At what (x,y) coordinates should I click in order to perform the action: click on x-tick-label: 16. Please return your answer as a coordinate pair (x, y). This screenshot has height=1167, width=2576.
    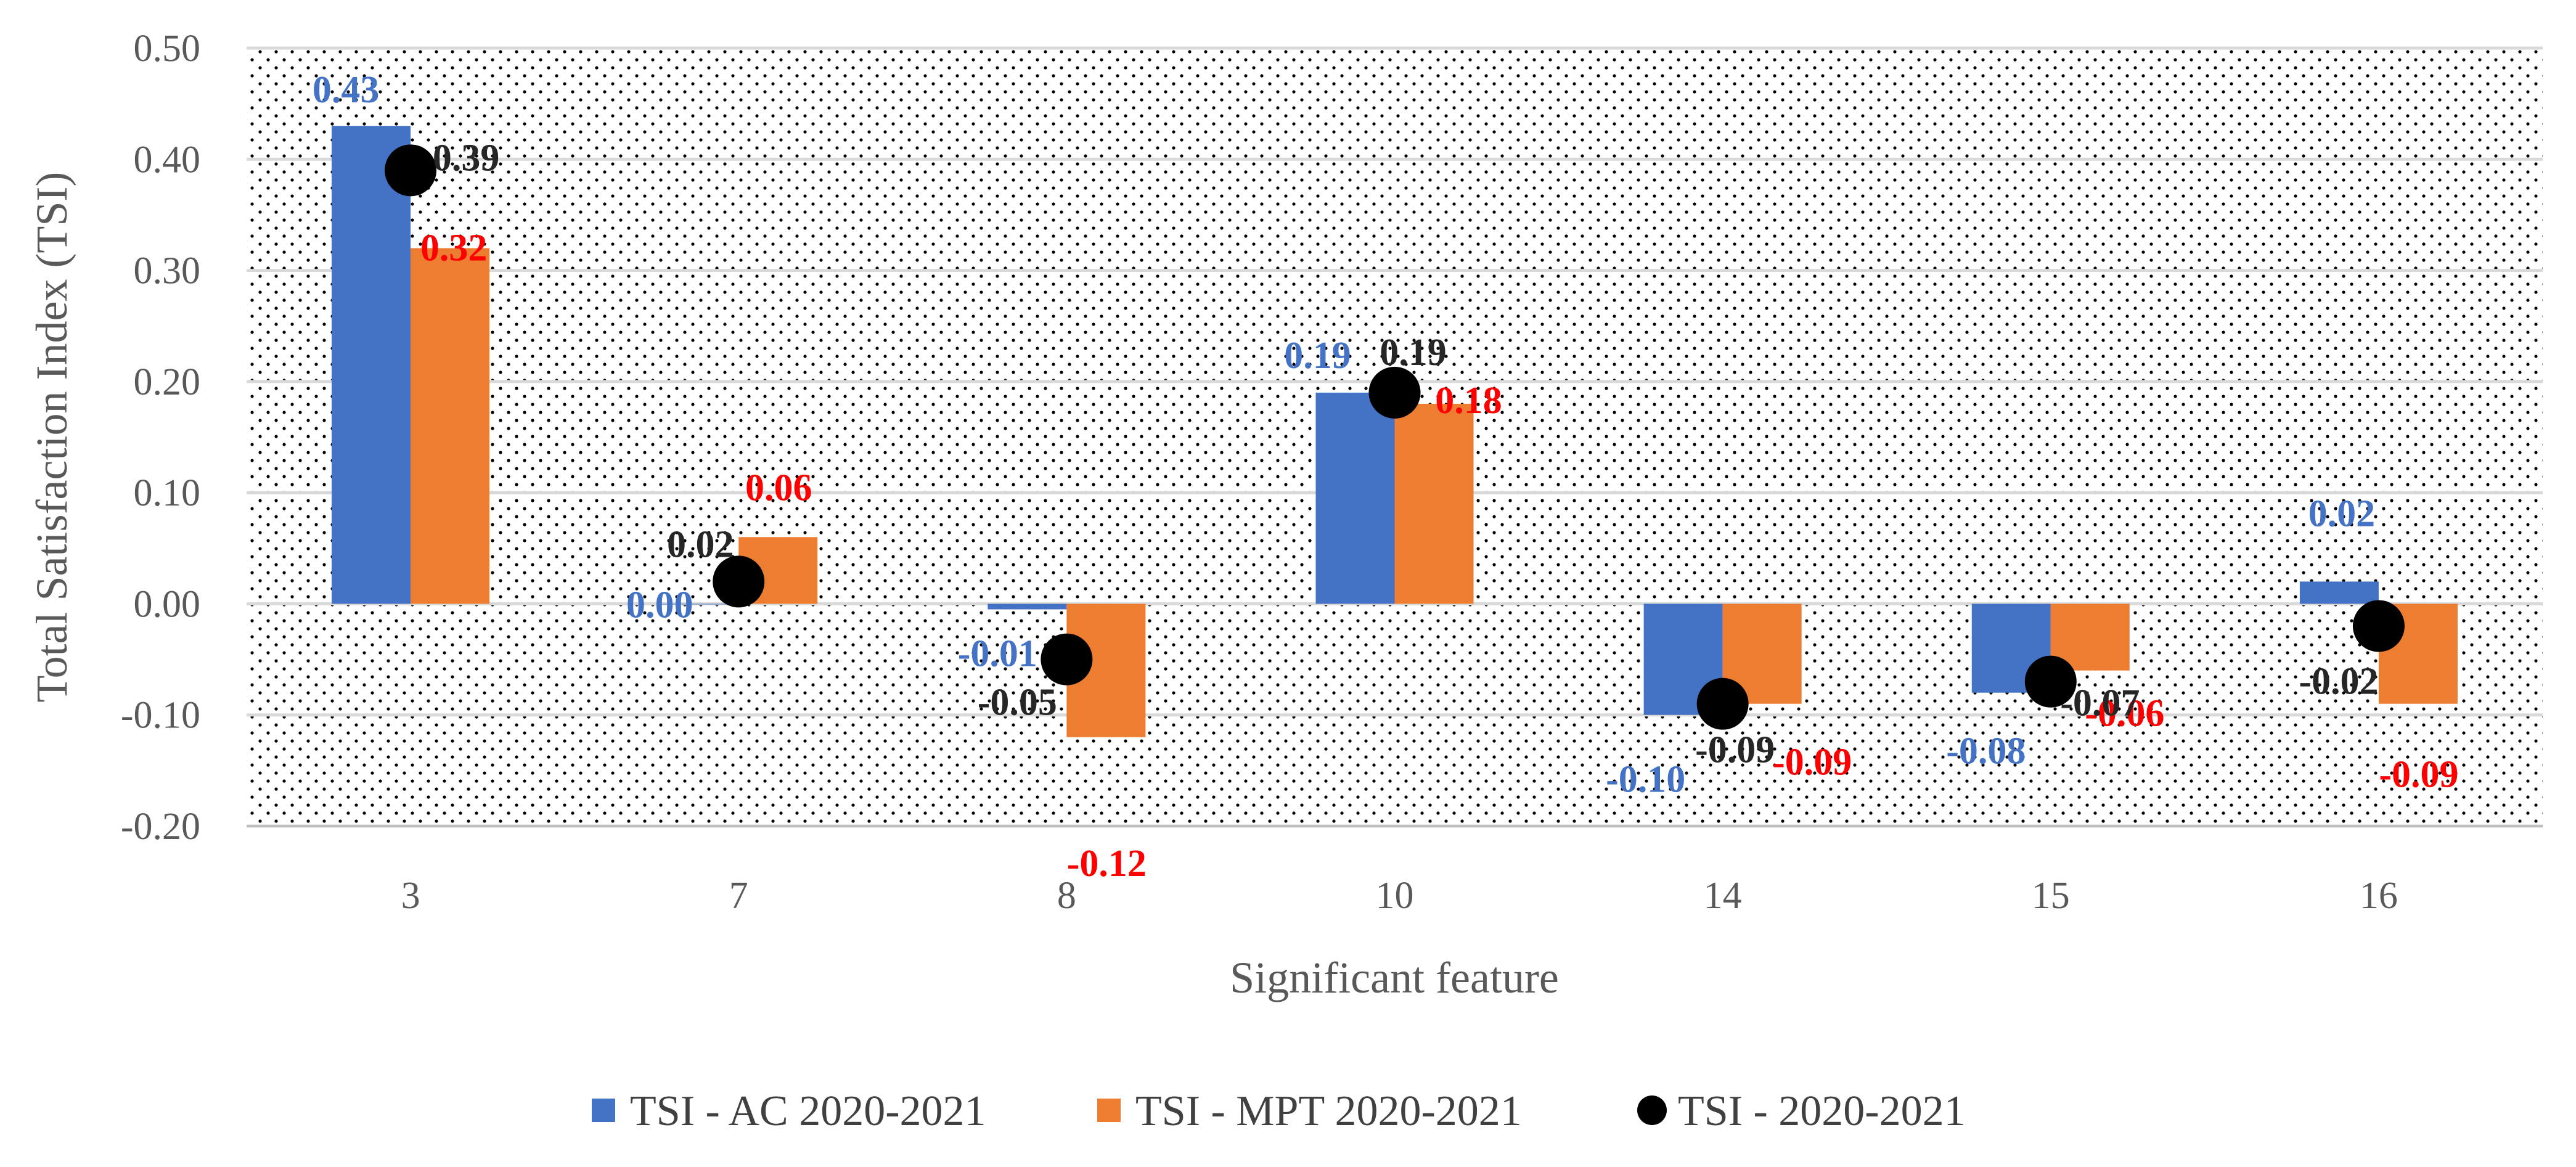
    Looking at the image, I should click on (2379, 896).